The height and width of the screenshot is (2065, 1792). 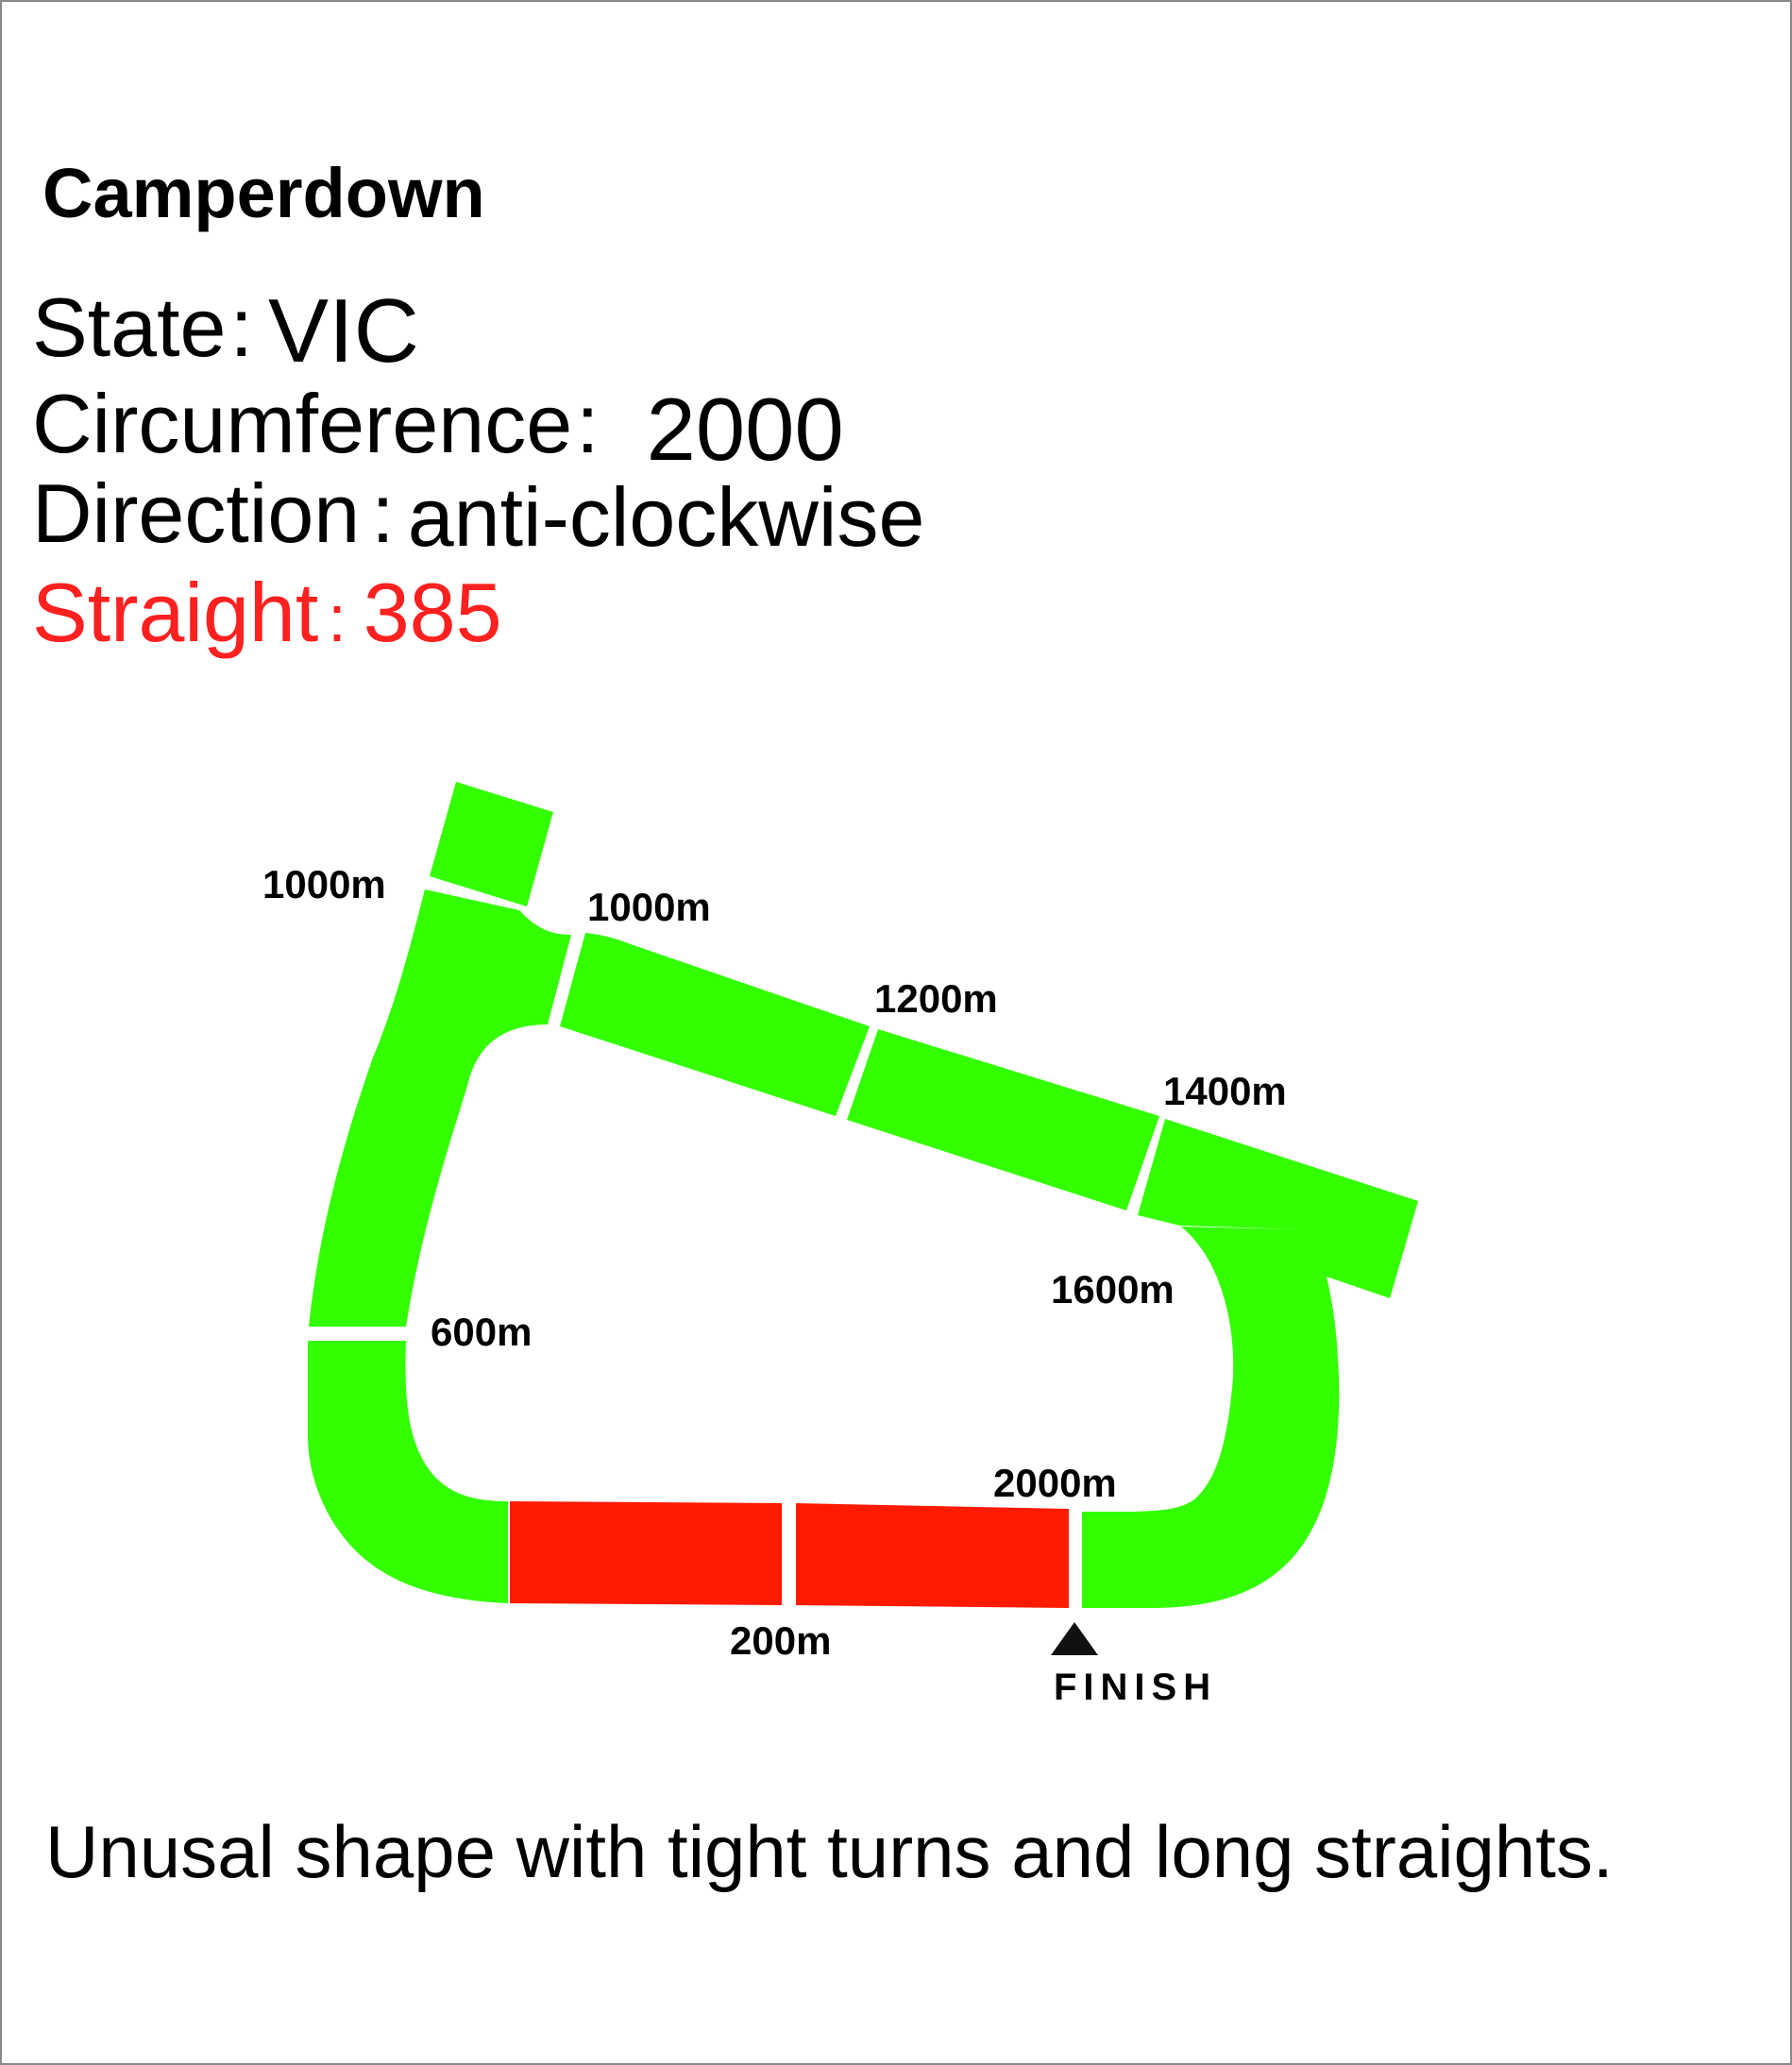 I want to click on direction-label: Direction, so click(x=197, y=513).